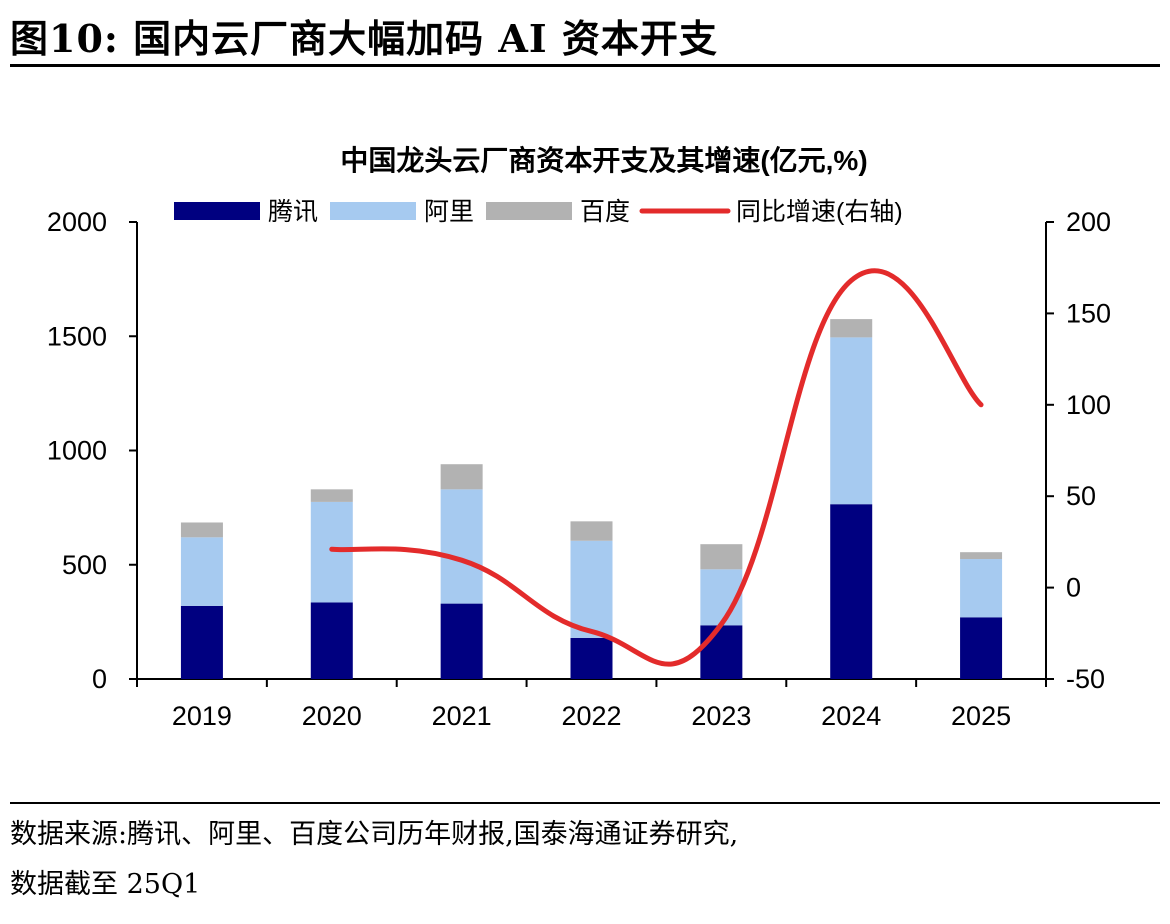 The height and width of the screenshot is (924, 1170). I want to click on bar-阿里-2022, so click(591, 589).